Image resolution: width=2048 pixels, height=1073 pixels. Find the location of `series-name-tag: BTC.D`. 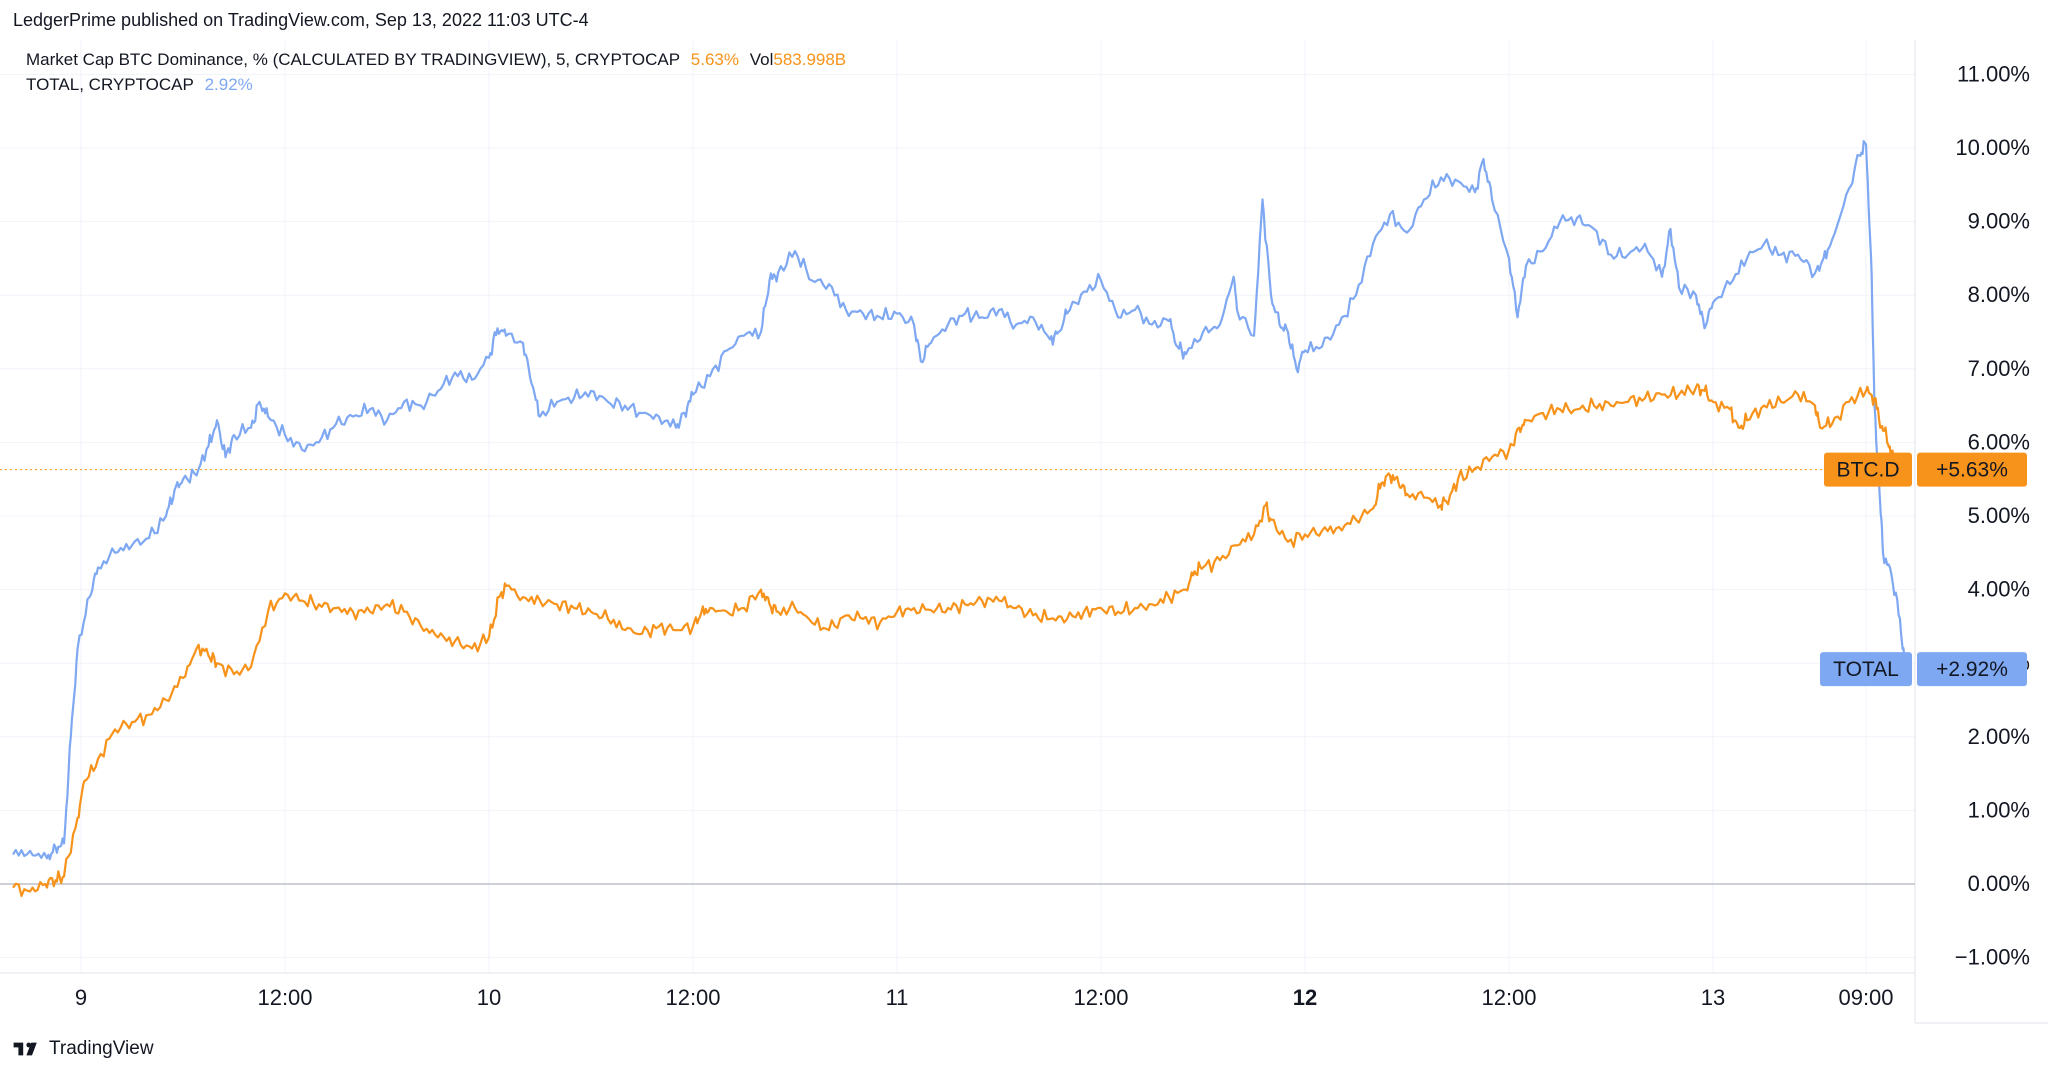

series-name-tag: BTC.D is located at coordinates (1868, 470).